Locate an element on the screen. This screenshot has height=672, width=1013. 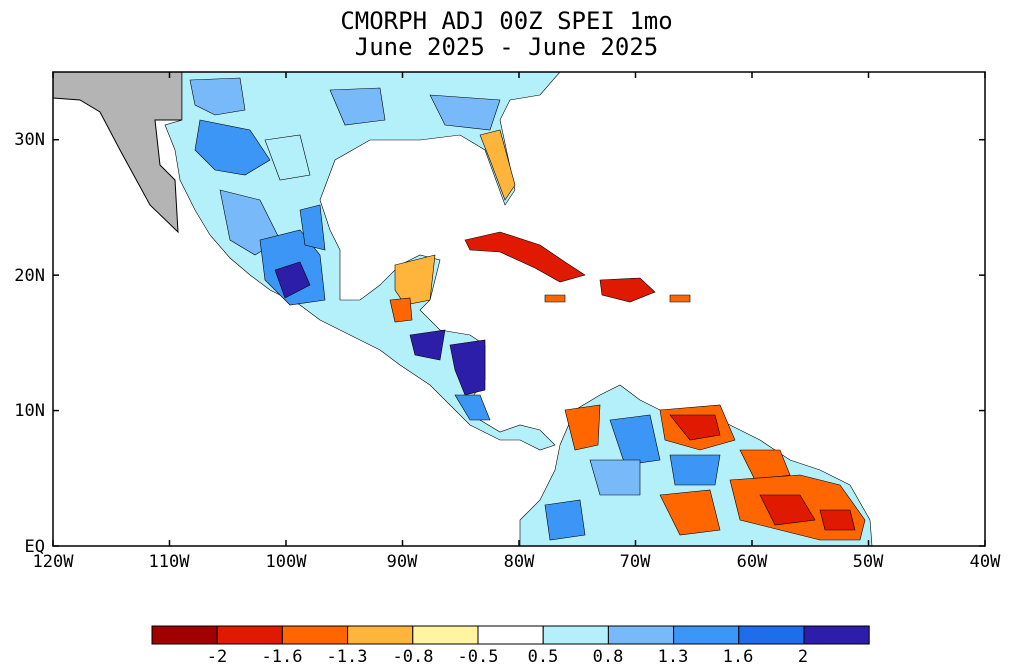
colorbar-labels: -2 -1.6 -1.3 -0.8 -0.5 0.5 0.8 1.3 1.6 2 is located at coordinates (507, 657).